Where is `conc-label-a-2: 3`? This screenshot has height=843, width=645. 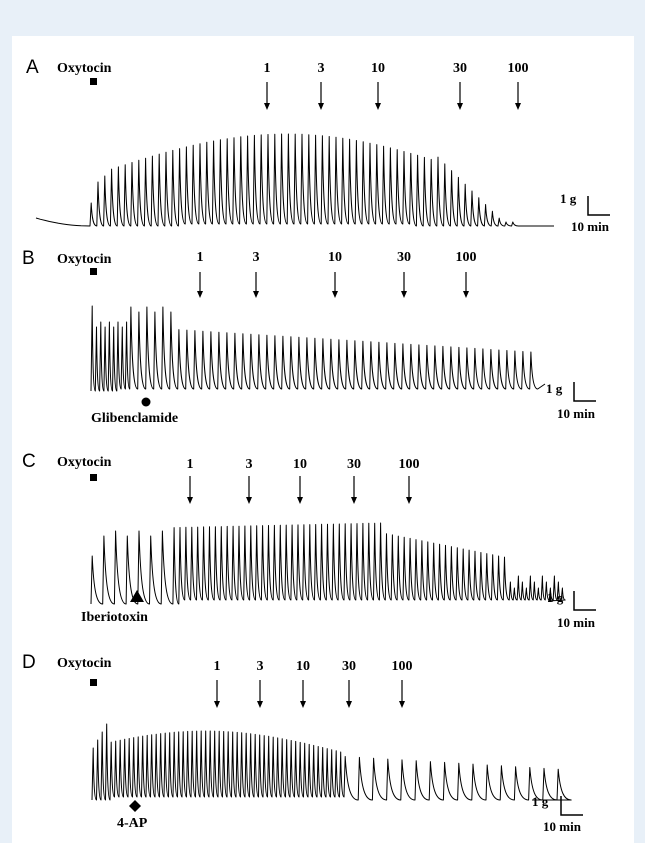
conc-label-a-2: 3 is located at coordinates (321, 68).